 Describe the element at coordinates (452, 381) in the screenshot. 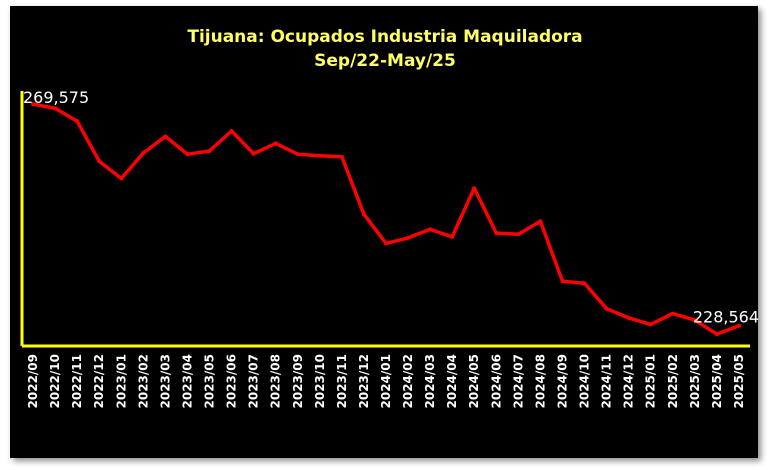

I see `x-tick-label: 2024/04` at that location.